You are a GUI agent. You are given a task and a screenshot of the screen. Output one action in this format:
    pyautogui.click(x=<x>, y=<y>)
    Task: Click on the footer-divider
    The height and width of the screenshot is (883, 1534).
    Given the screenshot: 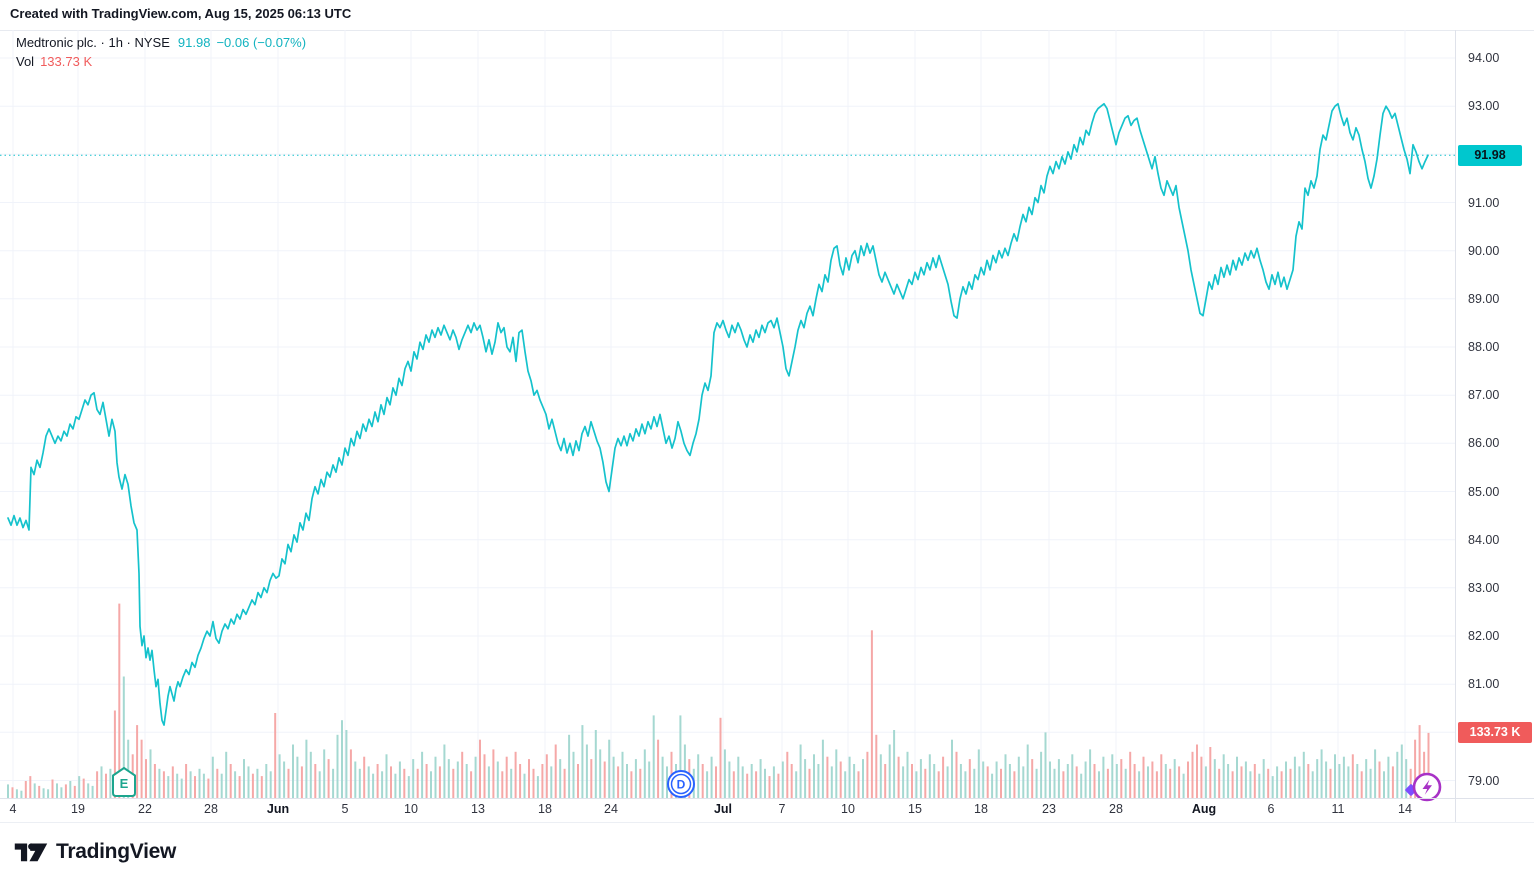 What is the action you would take?
    pyautogui.click(x=767, y=822)
    